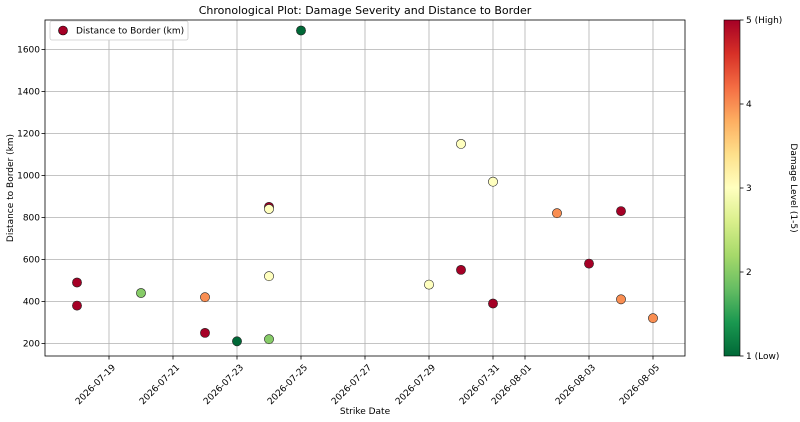 Image resolution: width=800 pixels, height=422 pixels. Describe the element at coordinates (28, 93) in the screenshot. I see `y-tick-label: 1400` at that location.